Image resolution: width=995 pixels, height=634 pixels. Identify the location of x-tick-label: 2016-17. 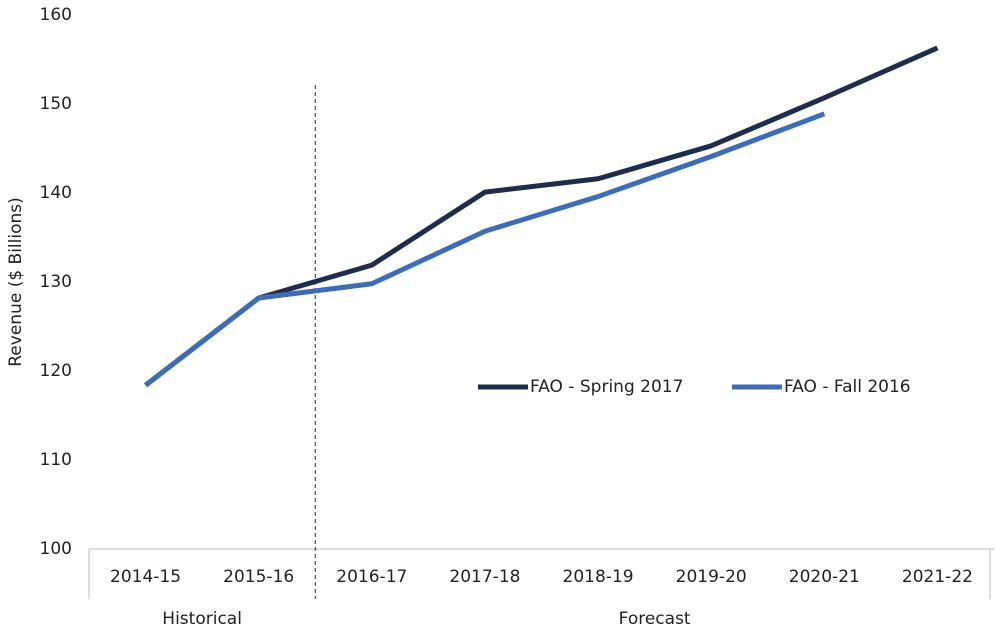
(371, 577).